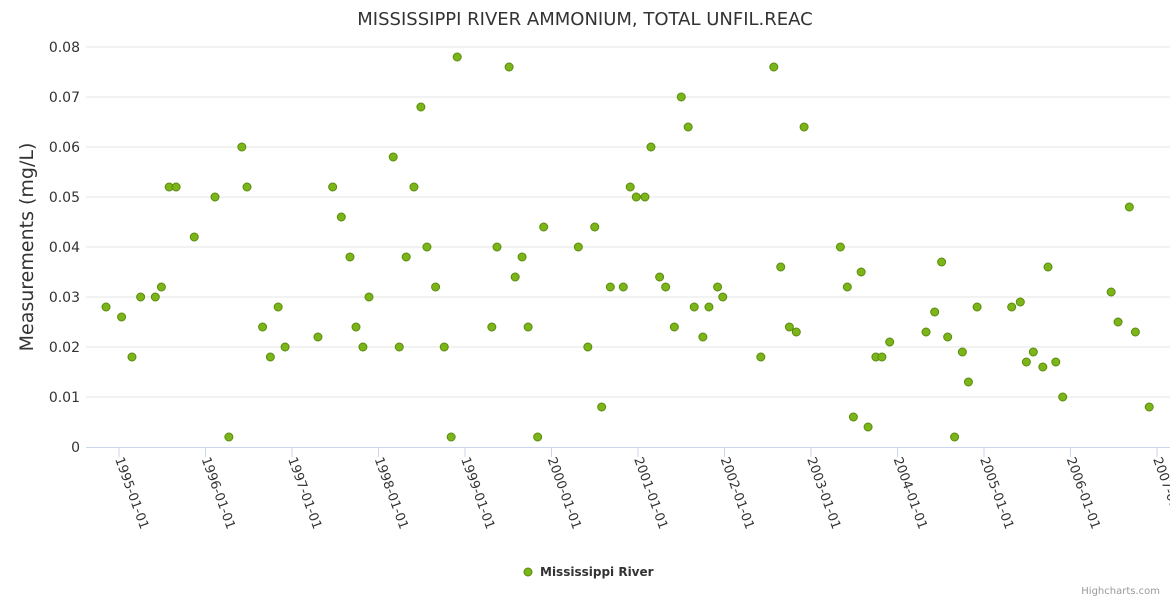 The height and width of the screenshot is (600, 1170). I want to click on credits-link: Highcharts.com, so click(1120, 591).